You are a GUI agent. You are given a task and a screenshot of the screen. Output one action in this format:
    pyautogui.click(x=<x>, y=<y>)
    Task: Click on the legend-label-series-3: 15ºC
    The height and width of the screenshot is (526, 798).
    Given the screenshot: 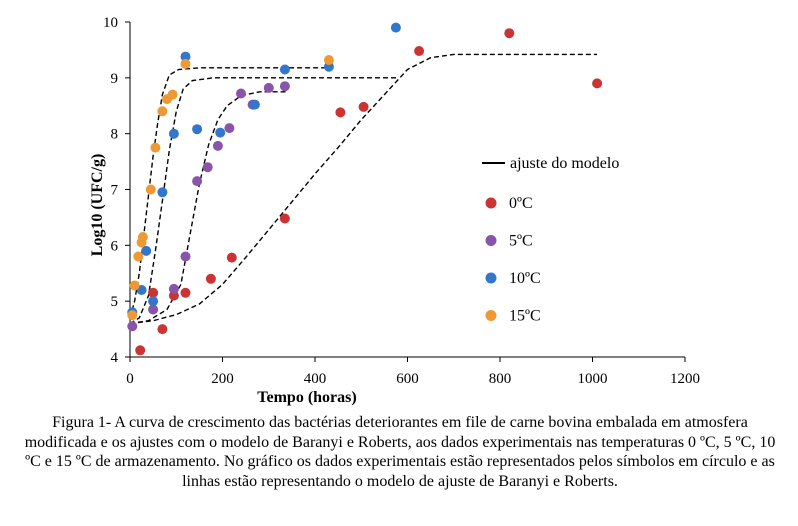 What is the action you would take?
    pyautogui.click(x=525, y=316)
    